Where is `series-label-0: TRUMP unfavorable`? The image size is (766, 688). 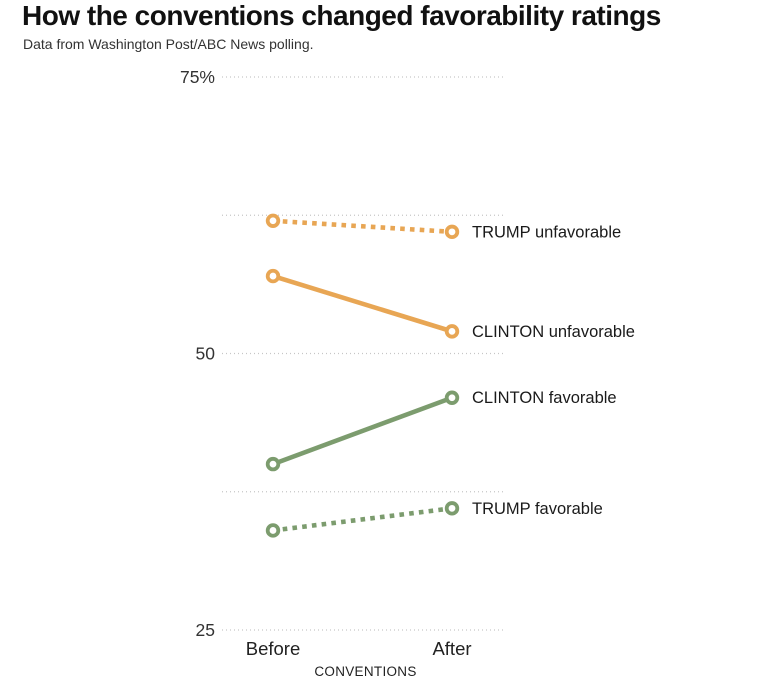
series-label-0: TRUMP unfavorable is located at coordinates (546, 232).